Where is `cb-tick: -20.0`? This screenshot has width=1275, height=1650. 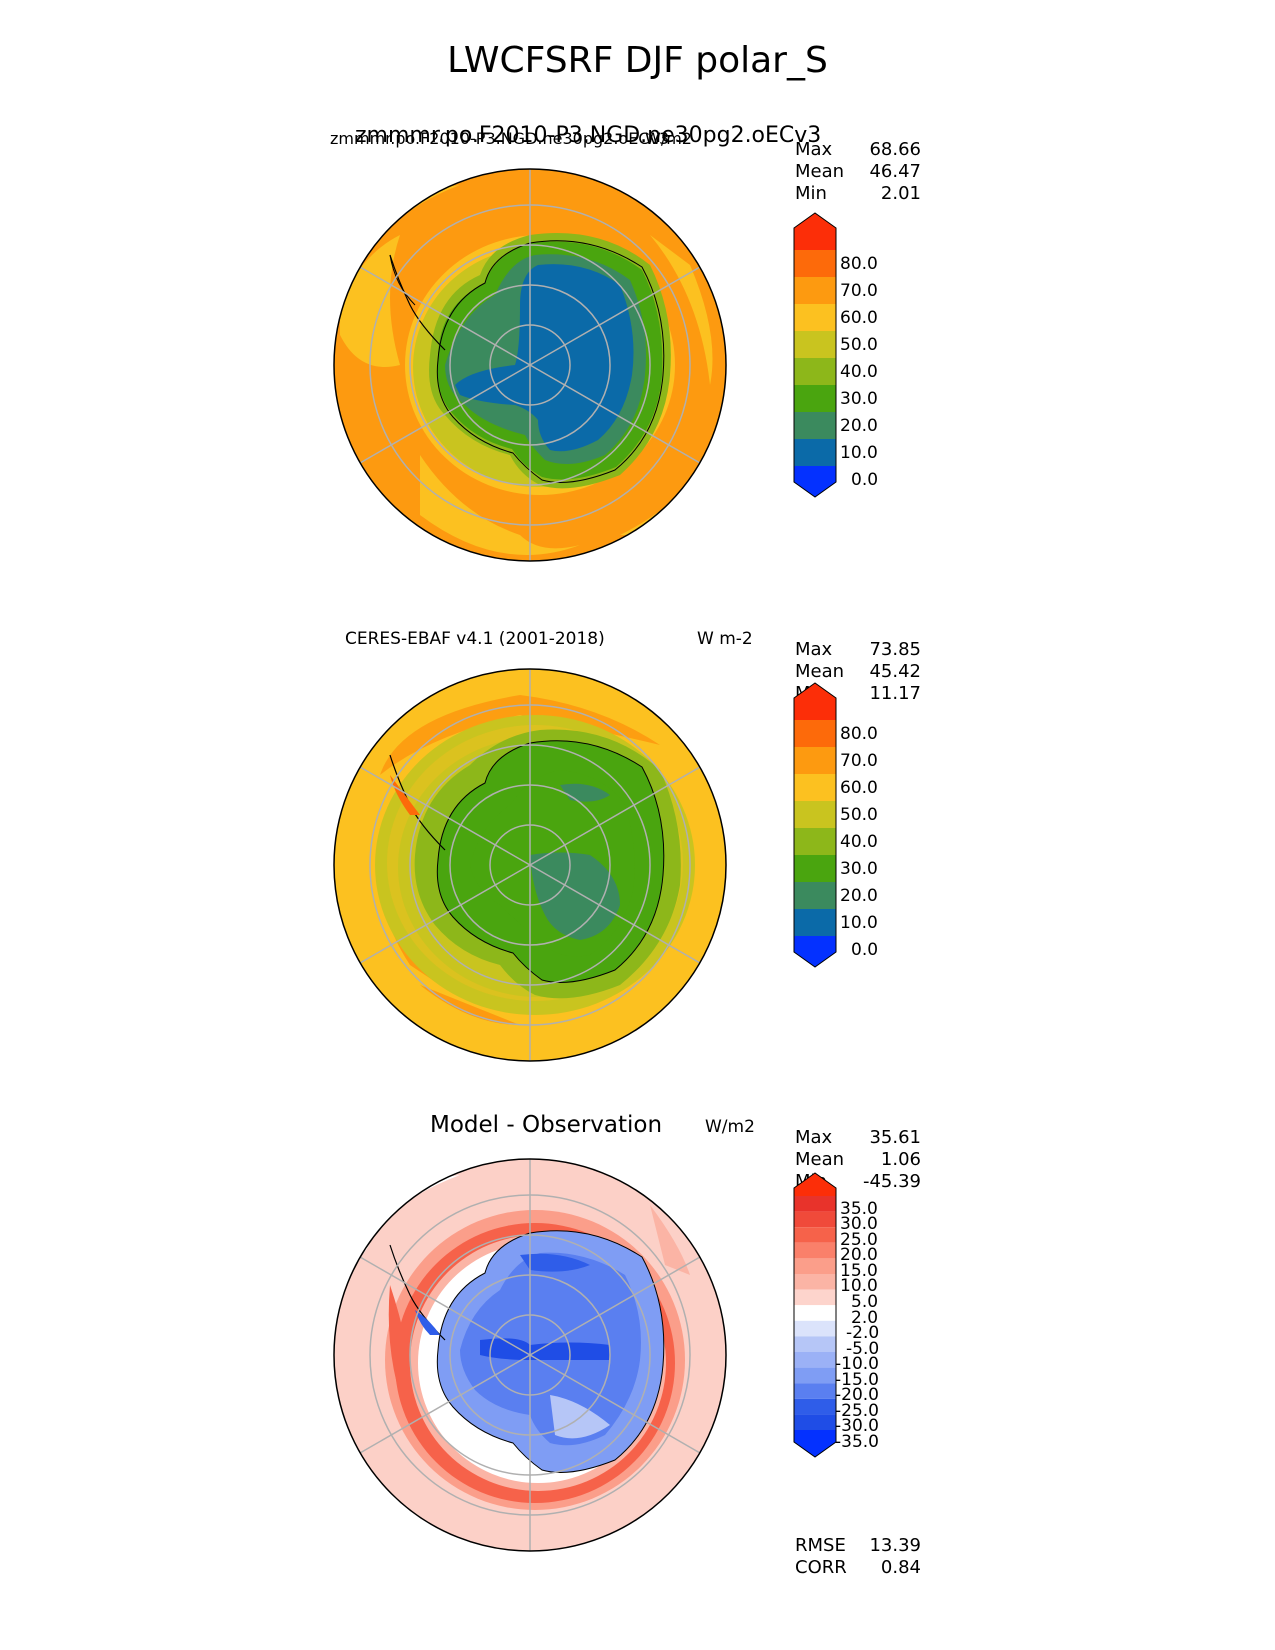
cb-tick: -20.0 is located at coordinates (857, 1395).